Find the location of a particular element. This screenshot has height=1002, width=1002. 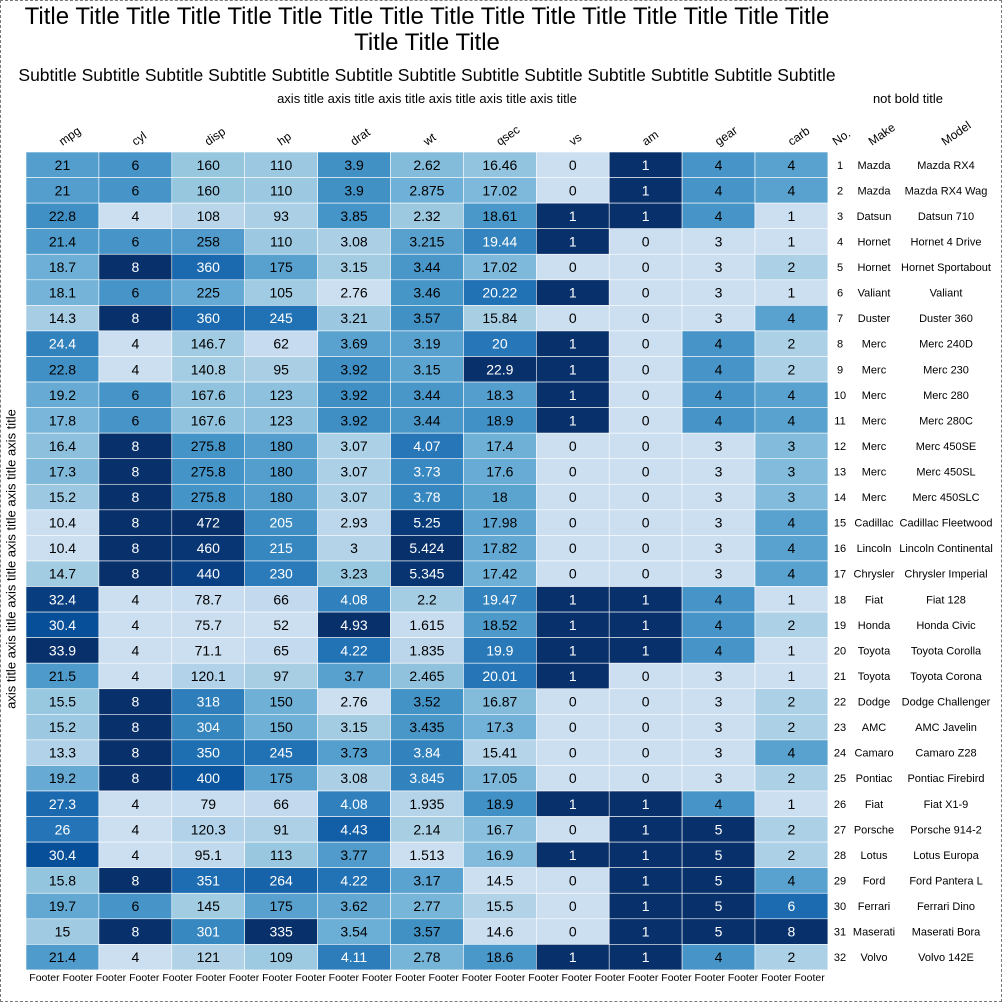

row-model: Pontiac Firebird is located at coordinates (945, 779).